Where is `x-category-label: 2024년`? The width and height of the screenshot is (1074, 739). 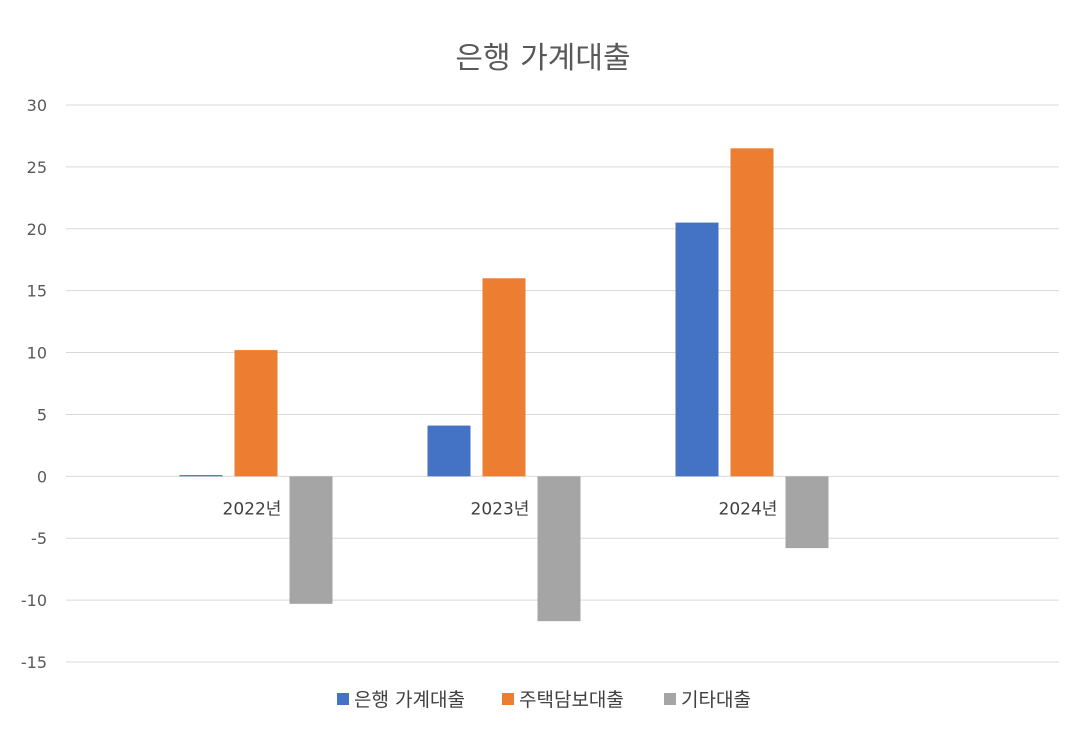 x-category-label: 2024년 is located at coordinates (748, 509).